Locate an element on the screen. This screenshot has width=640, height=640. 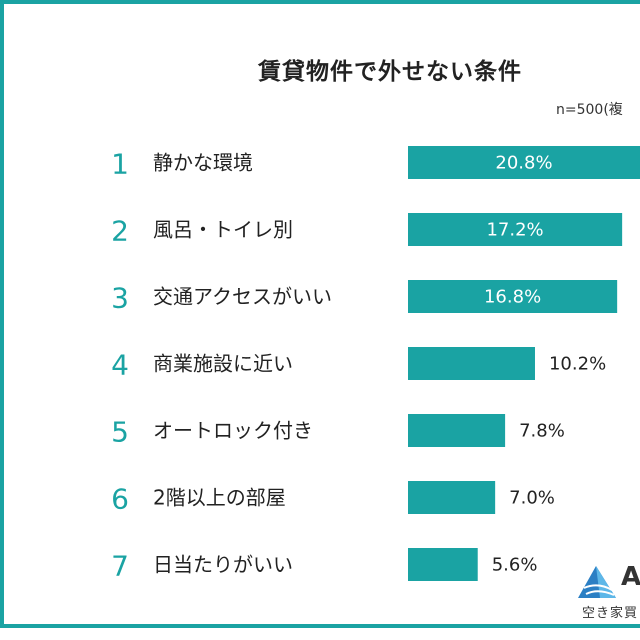
data-label: 7.0% is located at coordinates (532, 498).